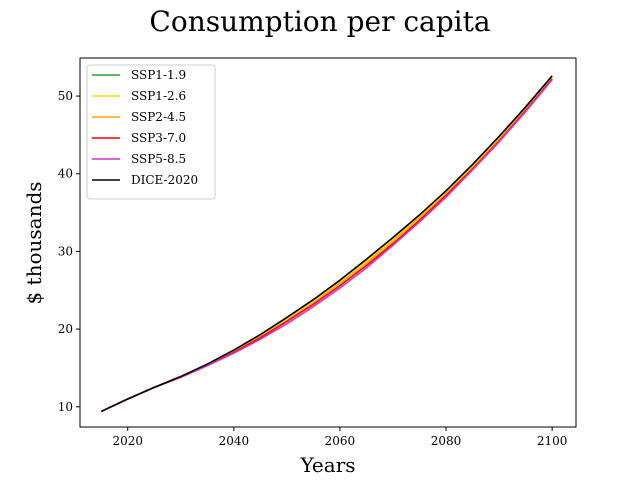  Describe the element at coordinates (34, 242) in the screenshot. I see `y-axis-label: $ thousands` at that location.